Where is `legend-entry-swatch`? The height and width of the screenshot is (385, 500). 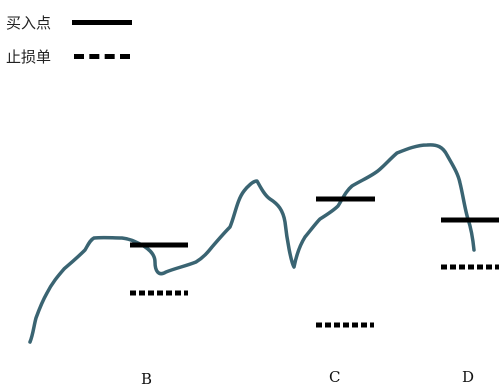 legend-entry-swatch is located at coordinates (102, 22).